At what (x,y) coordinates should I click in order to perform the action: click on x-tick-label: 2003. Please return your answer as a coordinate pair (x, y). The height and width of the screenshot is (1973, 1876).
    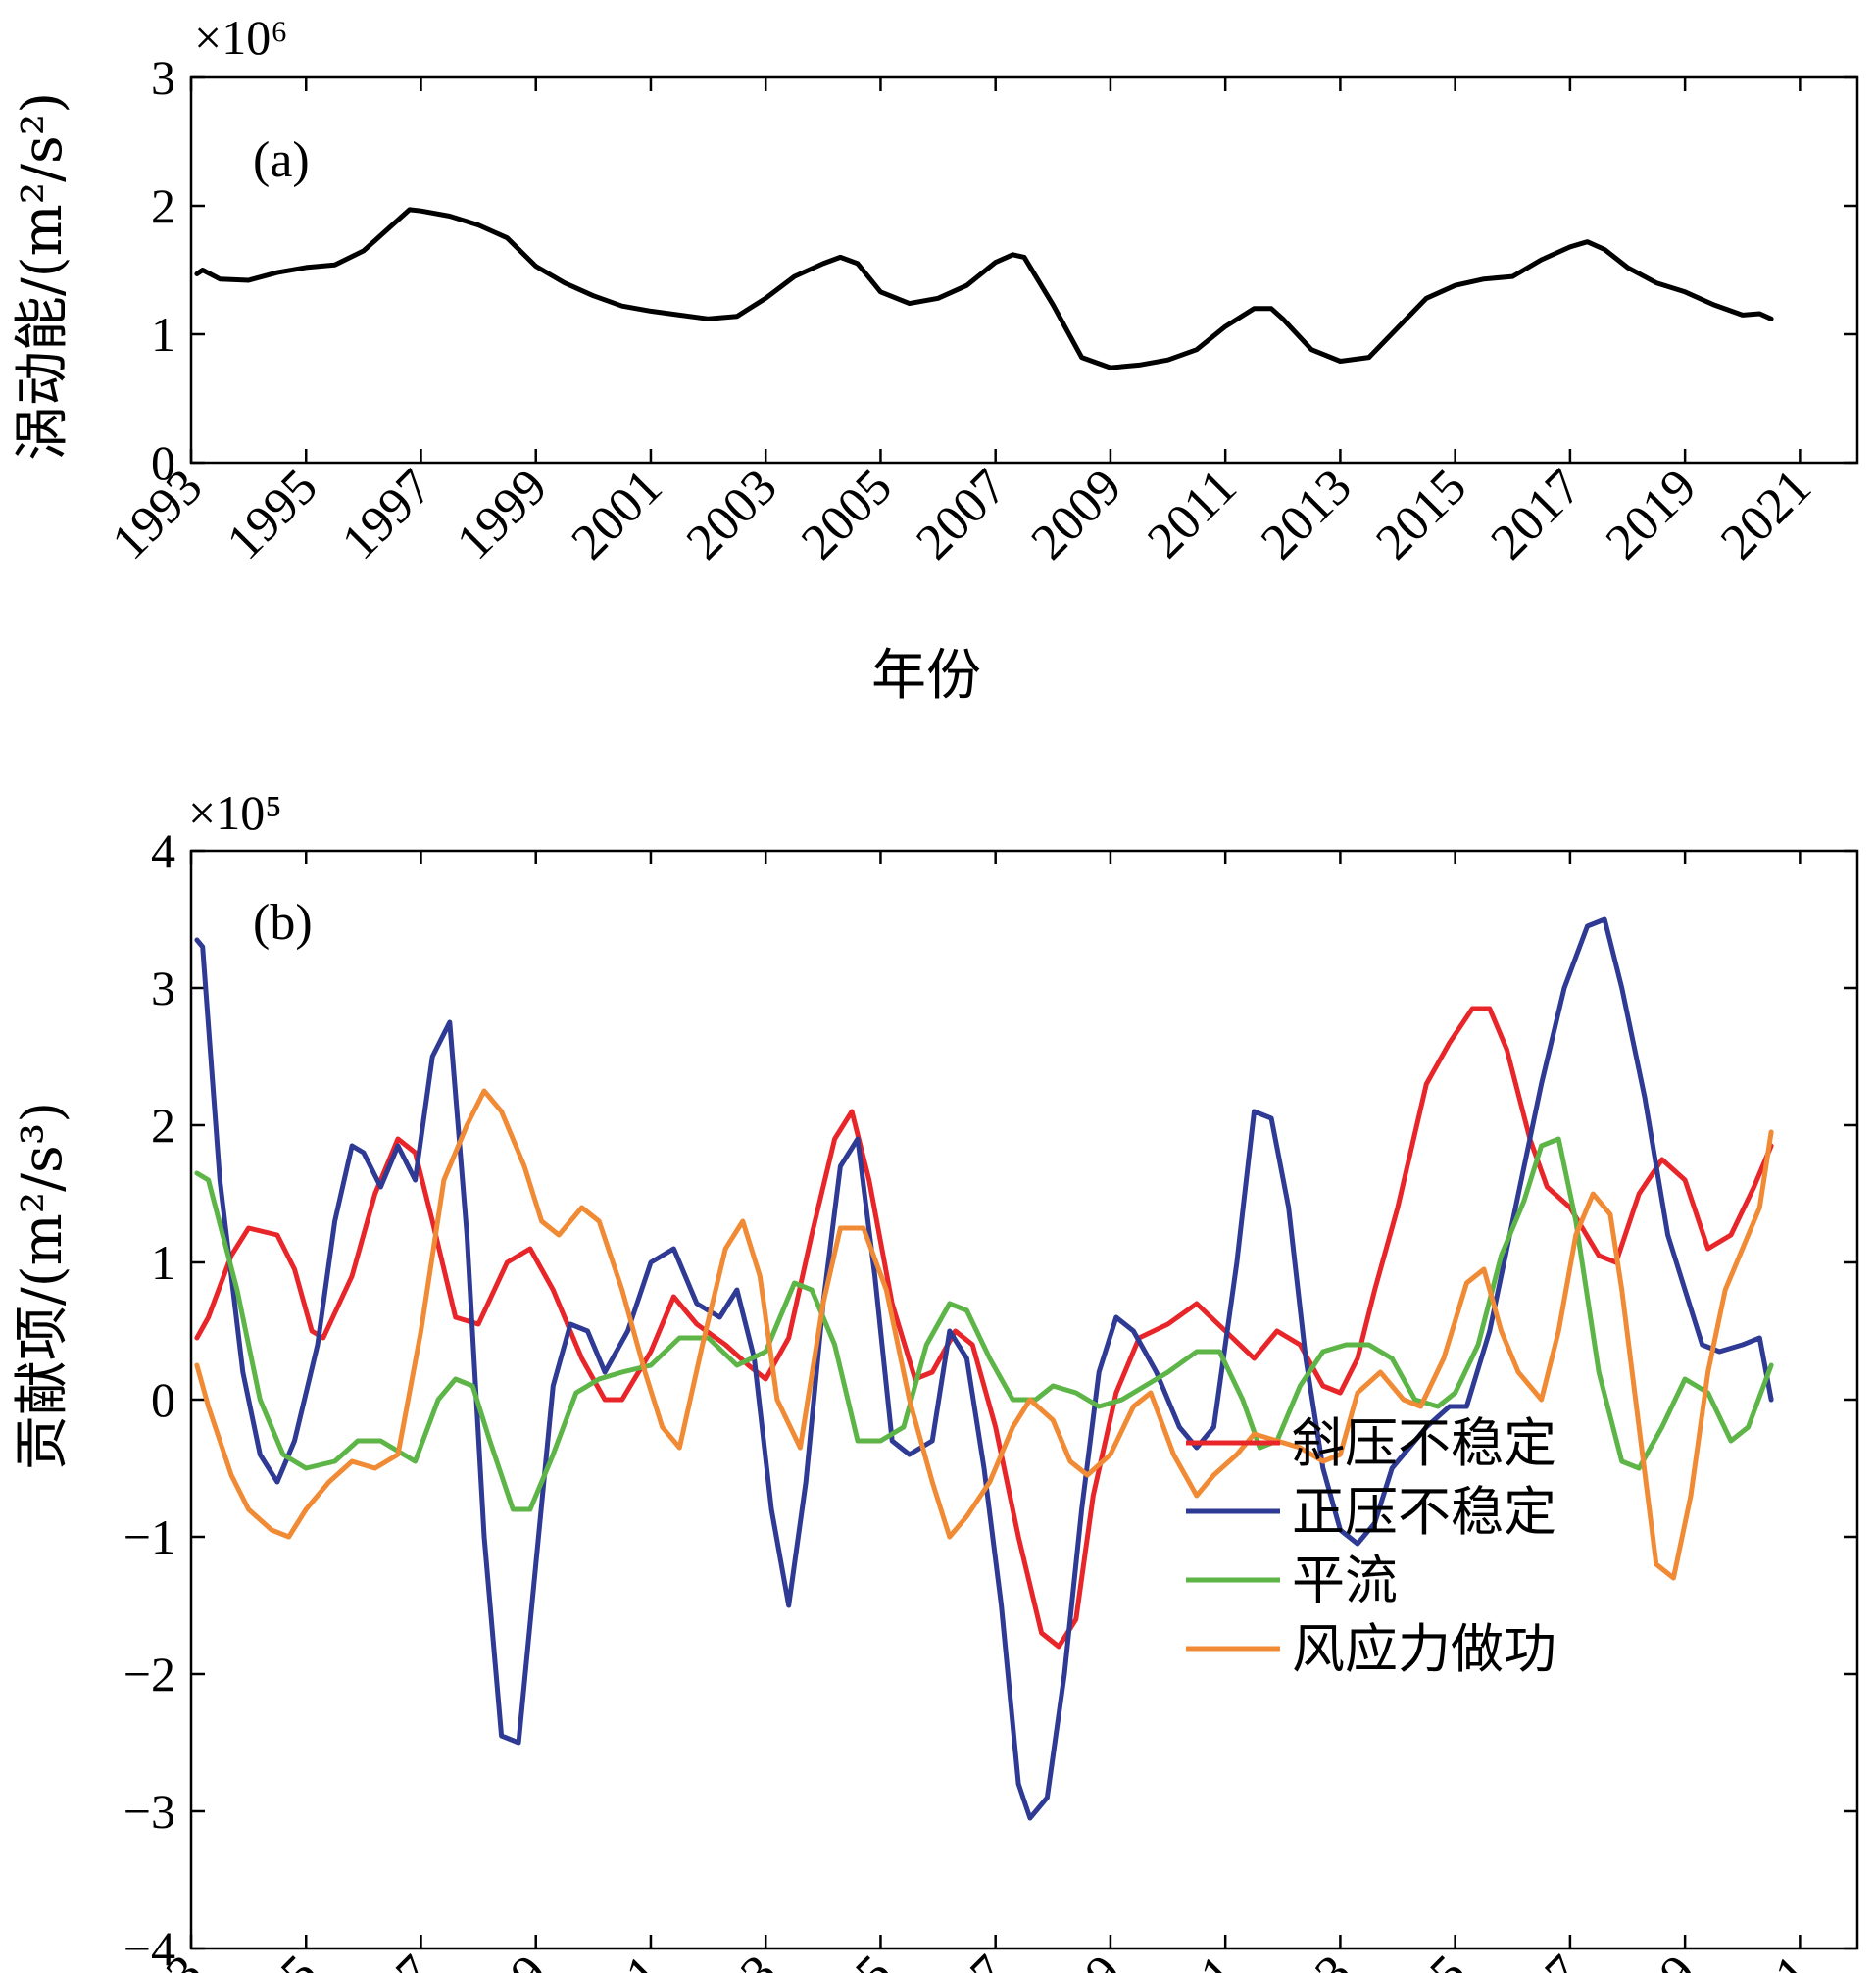
    Looking at the image, I should click on (732, 514).